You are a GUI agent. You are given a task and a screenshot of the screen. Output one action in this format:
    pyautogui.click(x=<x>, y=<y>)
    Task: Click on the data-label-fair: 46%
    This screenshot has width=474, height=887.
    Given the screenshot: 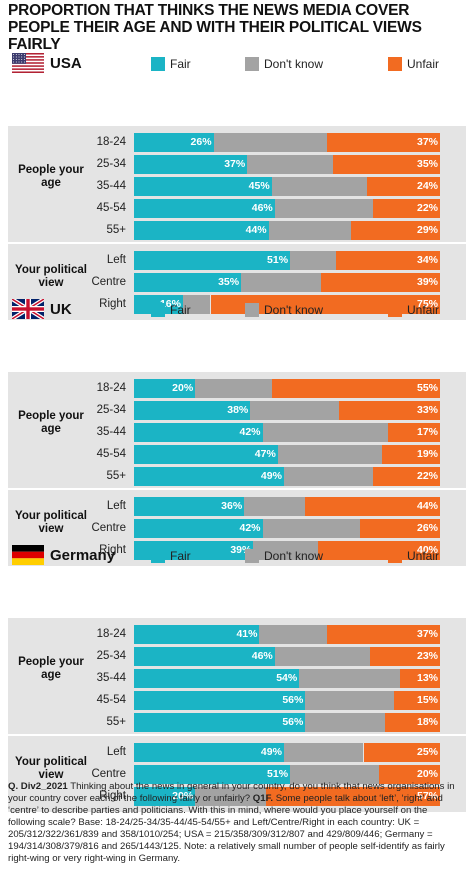 What is the action you would take?
    pyautogui.click(x=262, y=656)
    